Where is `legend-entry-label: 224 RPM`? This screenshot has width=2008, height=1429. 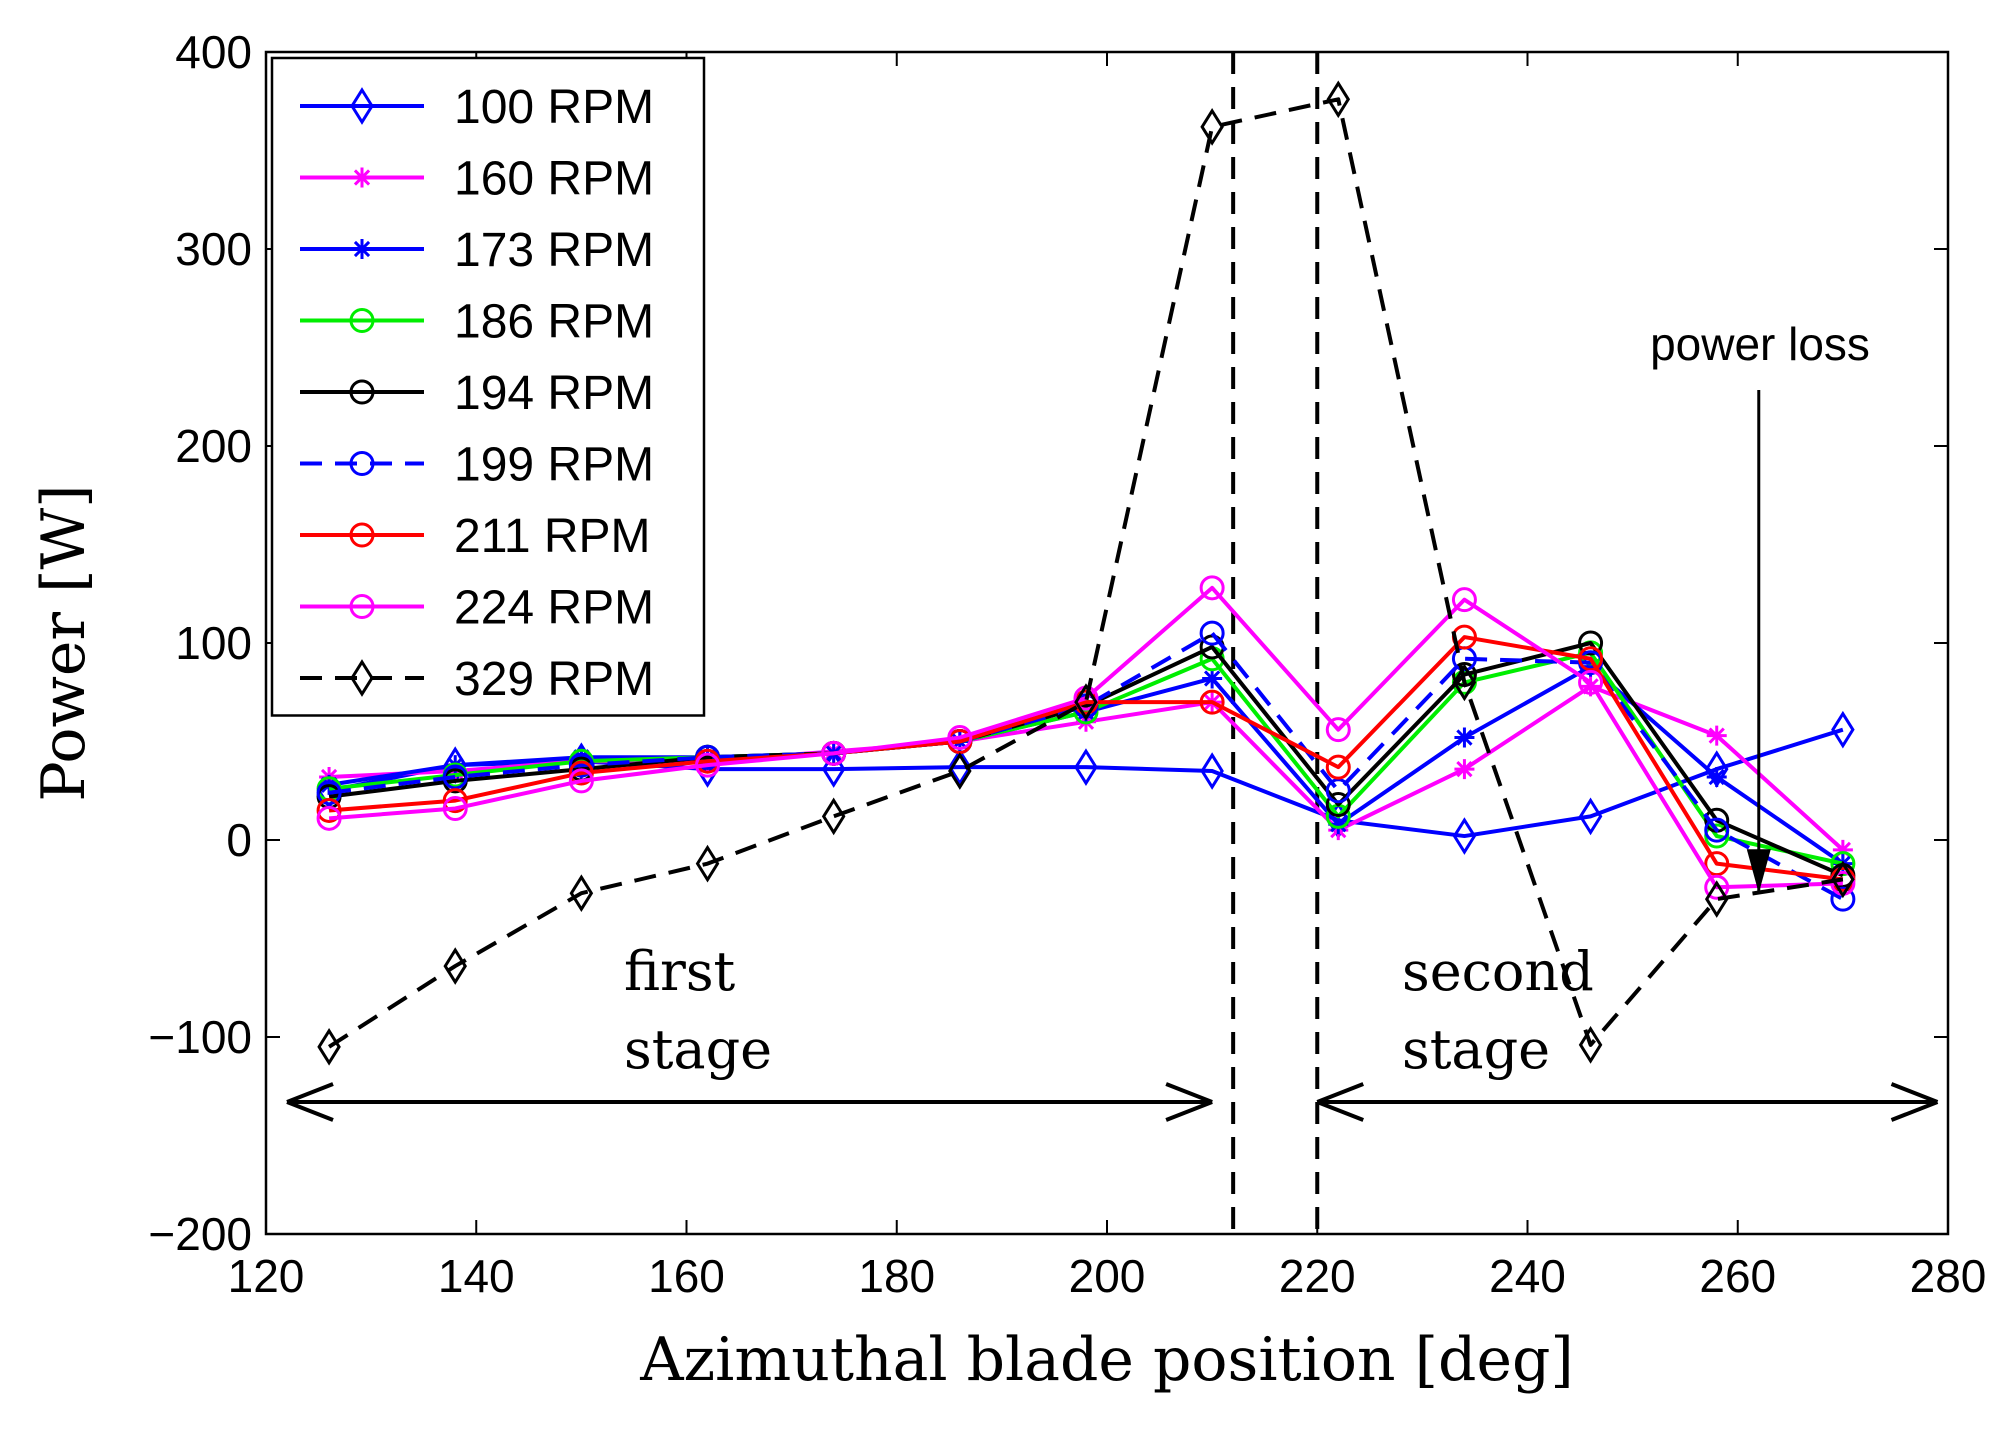
legend-entry-label: 224 RPM is located at coordinates (554, 608).